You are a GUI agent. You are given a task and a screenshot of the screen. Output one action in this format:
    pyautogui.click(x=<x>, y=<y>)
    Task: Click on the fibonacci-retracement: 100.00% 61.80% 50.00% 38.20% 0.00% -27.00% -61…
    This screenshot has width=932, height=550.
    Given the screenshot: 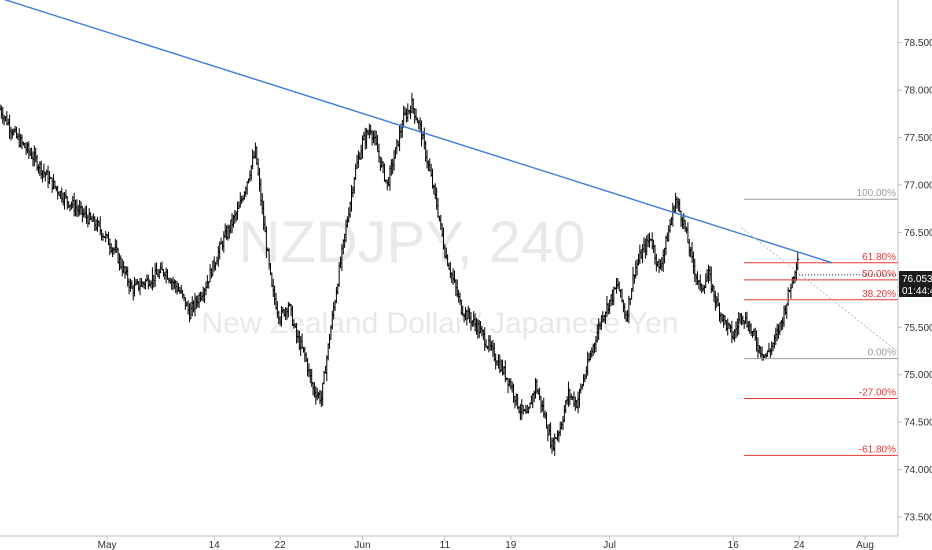 What is the action you would take?
    pyautogui.click(x=820, y=322)
    